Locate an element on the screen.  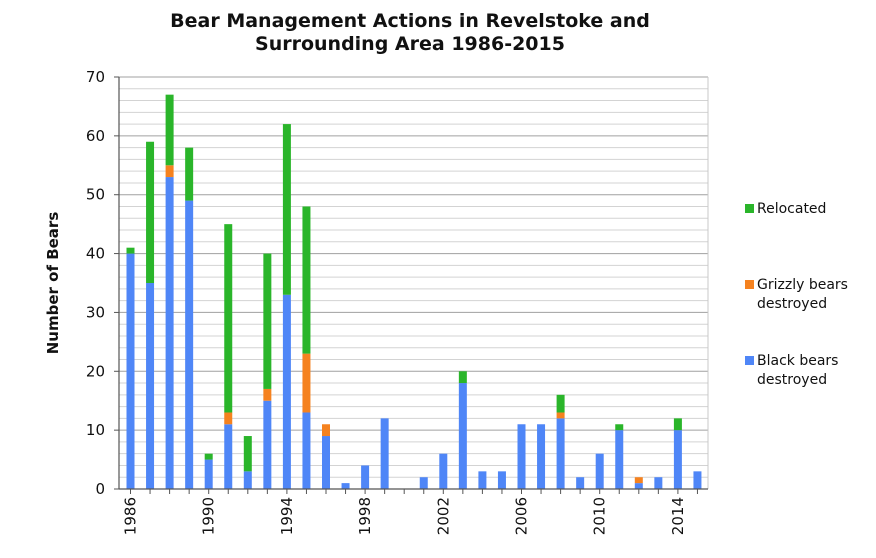
bar-segment-2010-black-bears-destroyed is located at coordinates (599, 471).